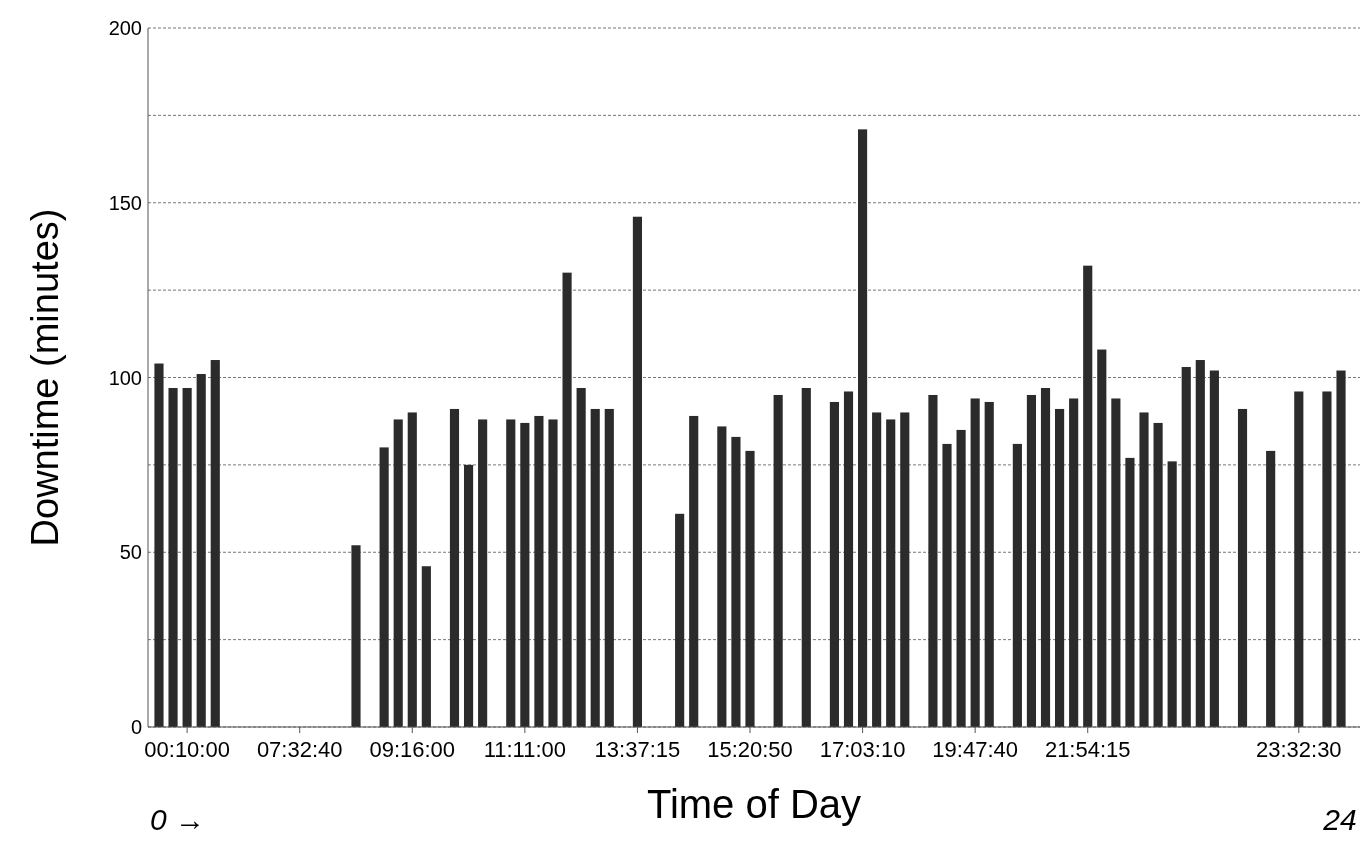  I want to click on x-tick-label: 21:54:15, so click(1087, 749).